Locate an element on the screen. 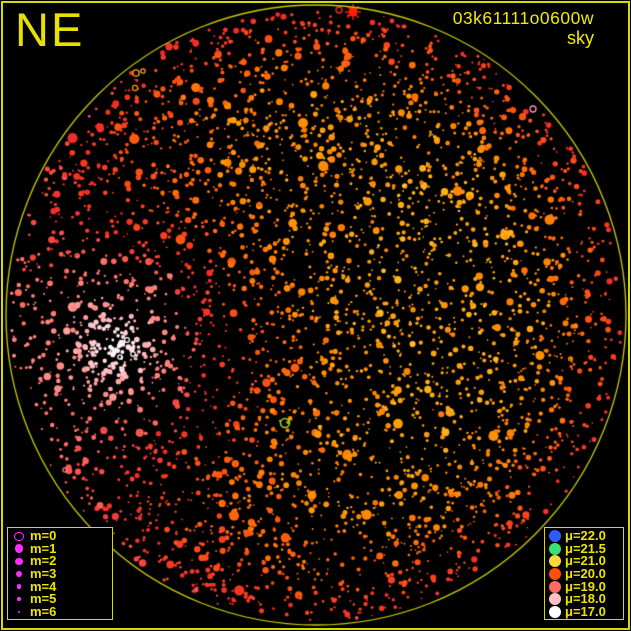 This screenshot has height=631, width=631. title-block: 03k61111o0600w sky is located at coordinates (523, 28).